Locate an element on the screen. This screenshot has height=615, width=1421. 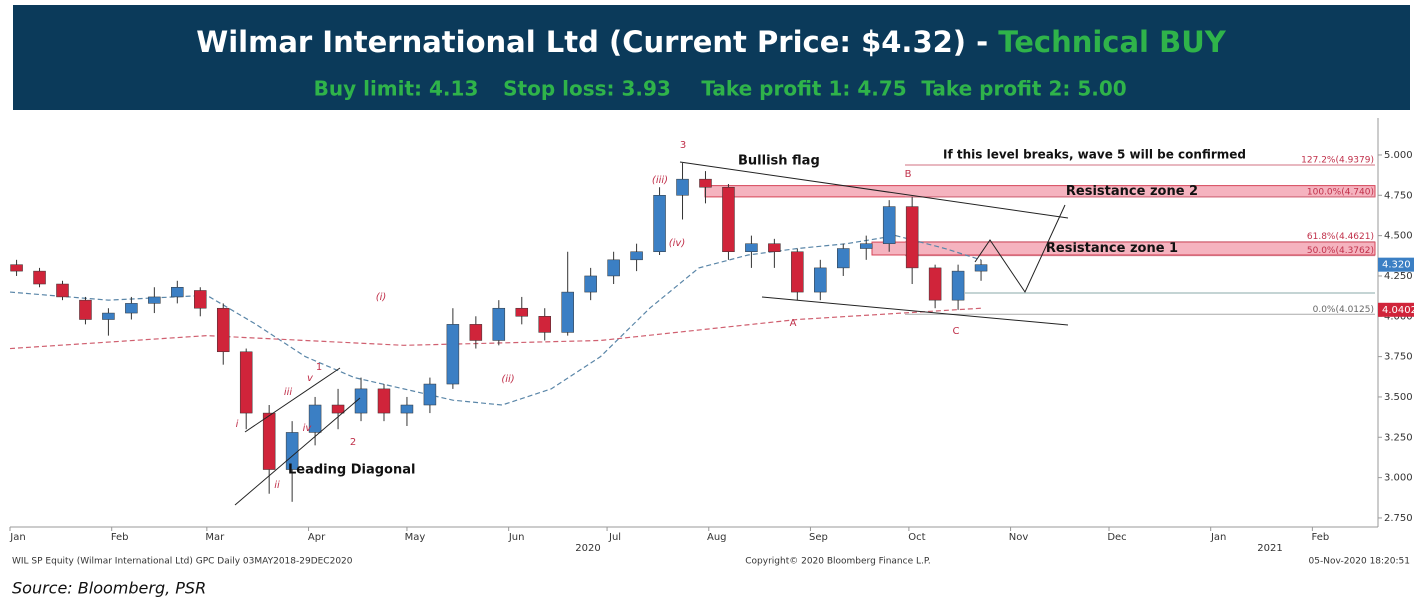
level: Take profit 2: 5.00 is located at coordinates (1023, 89).